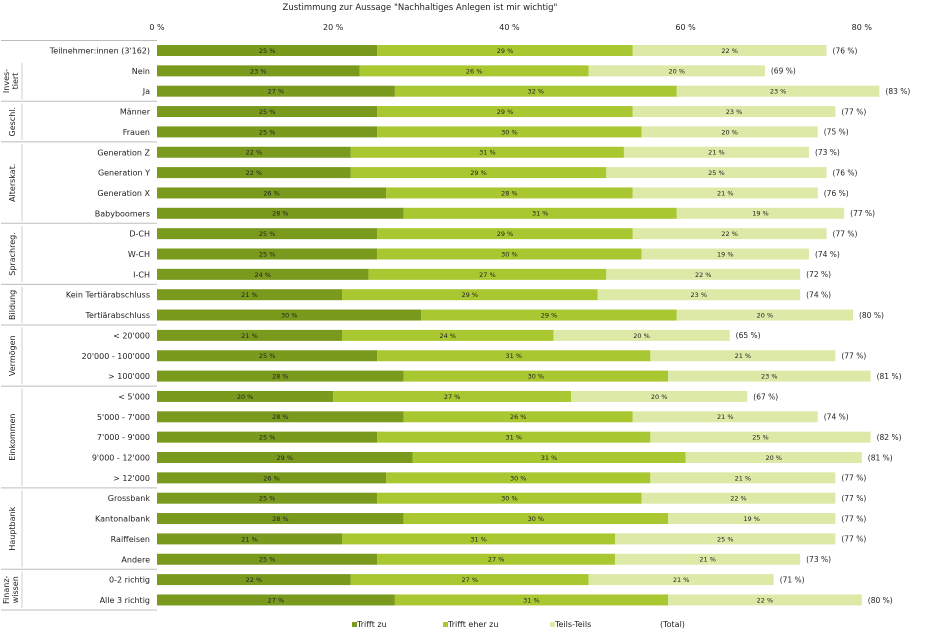 The width and height of the screenshot is (928, 640). Describe the element at coordinates (862, 27) in the screenshot. I see `x-tick-label: 80 %` at that location.